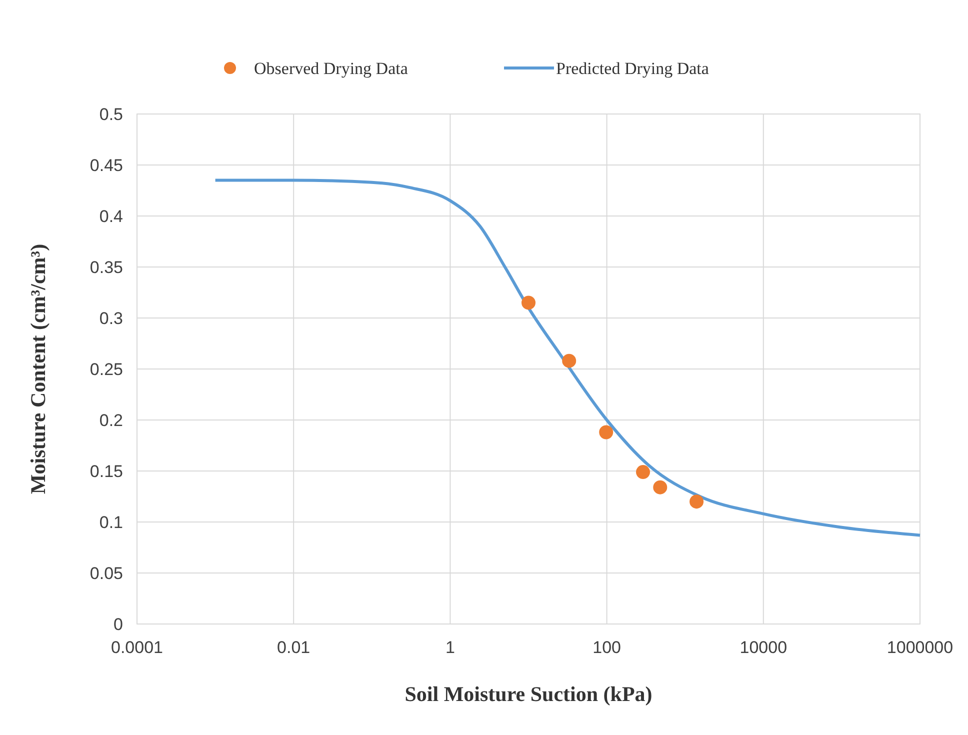  What do you see at coordinates (920, 647) in the screenshot?
I see `x-tick-label: 1000000` at bounding box center [920, 647].